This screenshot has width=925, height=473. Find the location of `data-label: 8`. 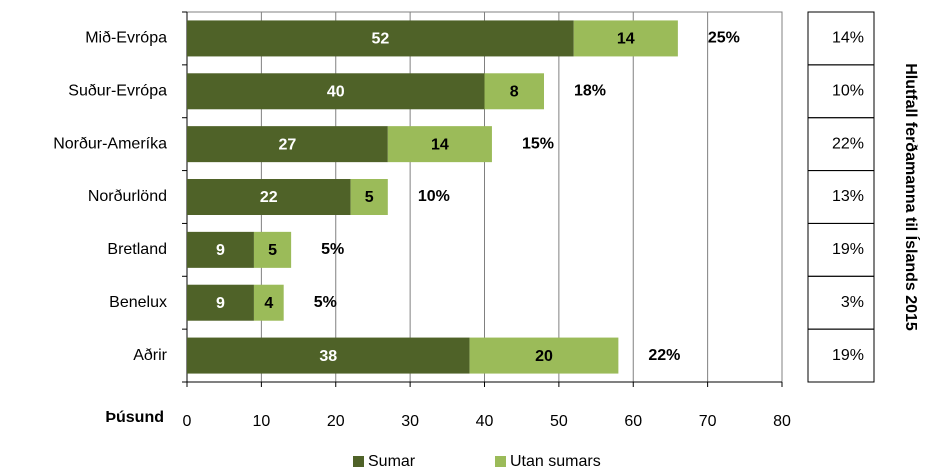

data-label: 8 is located at coordinates (514, 92).